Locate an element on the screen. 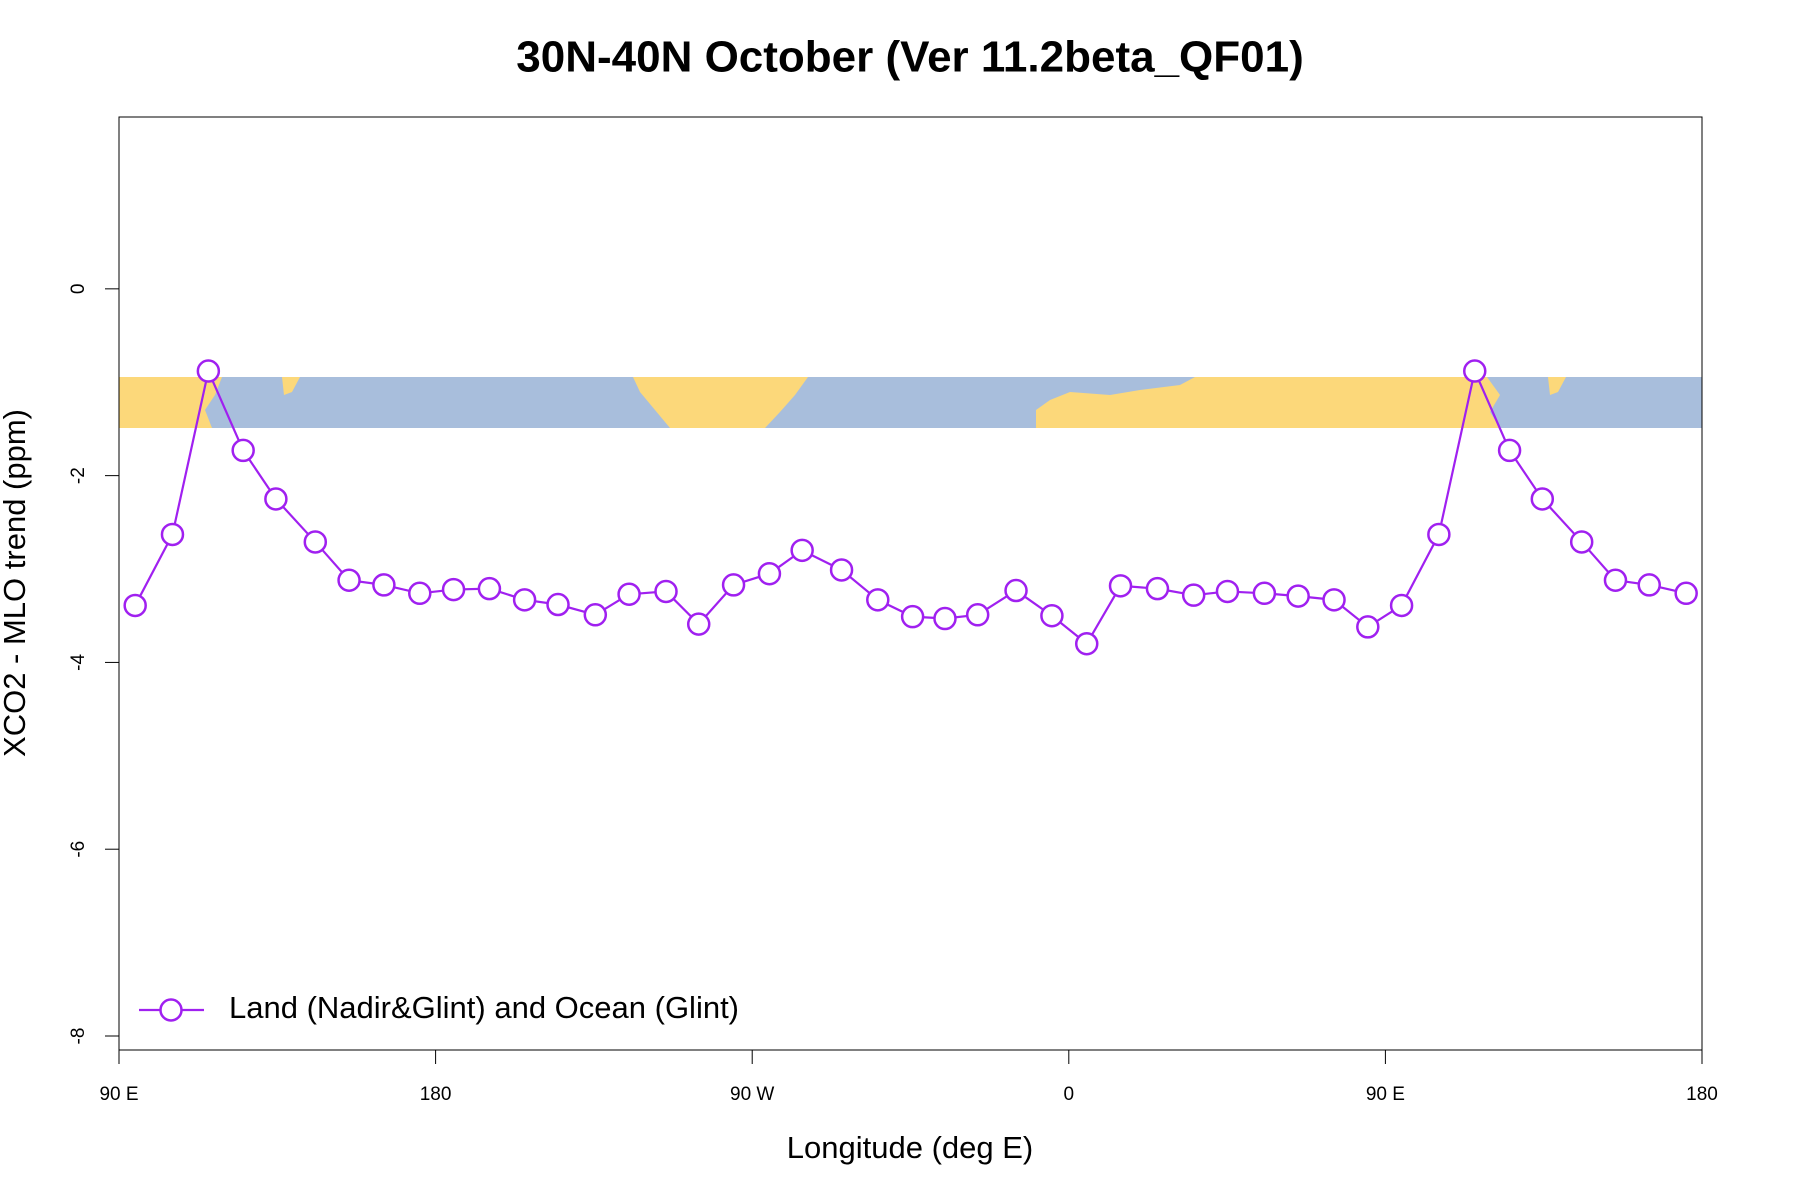 The width and height of the screenshot is (1800, 1200). y-tick-label: -2 is located at coordinates (78, 475).